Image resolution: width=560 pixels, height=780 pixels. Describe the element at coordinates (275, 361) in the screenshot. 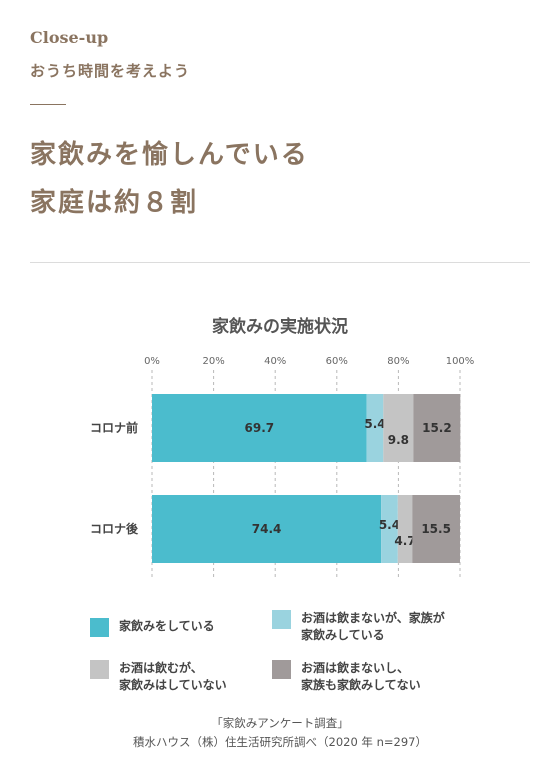

I see `x-tick-label: 40%` at that location.